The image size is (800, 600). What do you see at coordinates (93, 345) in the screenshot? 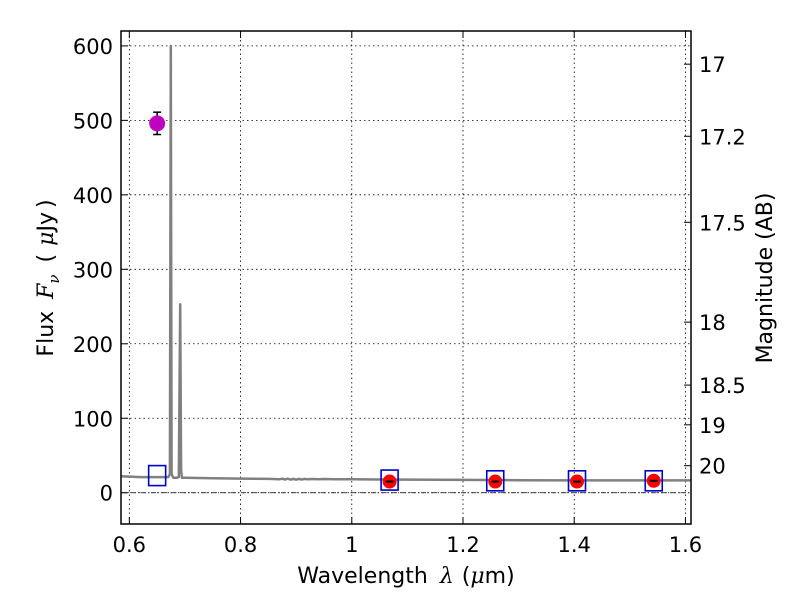
I see `y-tick-label: 200` at bounding box center [93, 345].